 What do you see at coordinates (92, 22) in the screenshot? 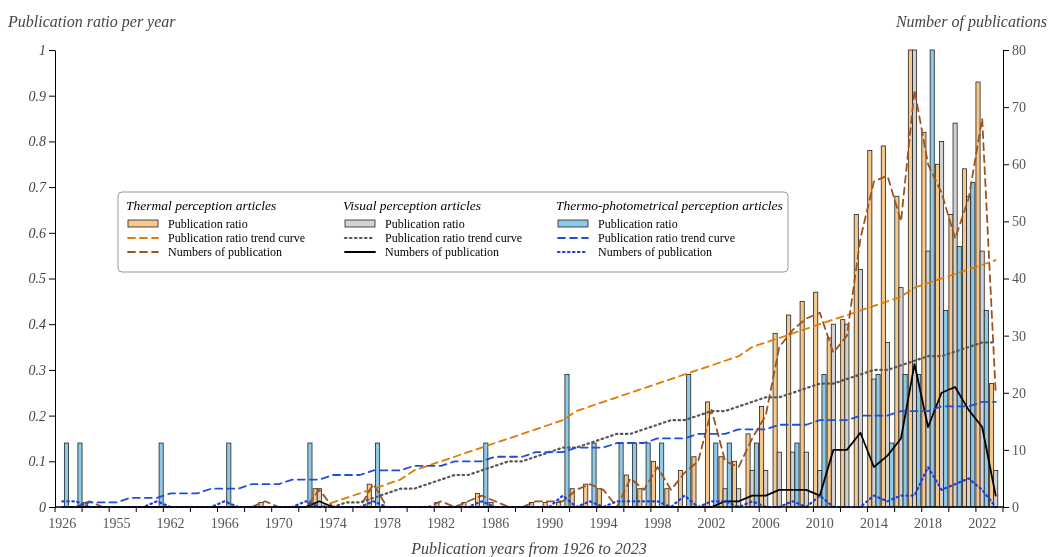
I see `y-axis-title: Publication ratio per year` at bounding box center [92, 22].